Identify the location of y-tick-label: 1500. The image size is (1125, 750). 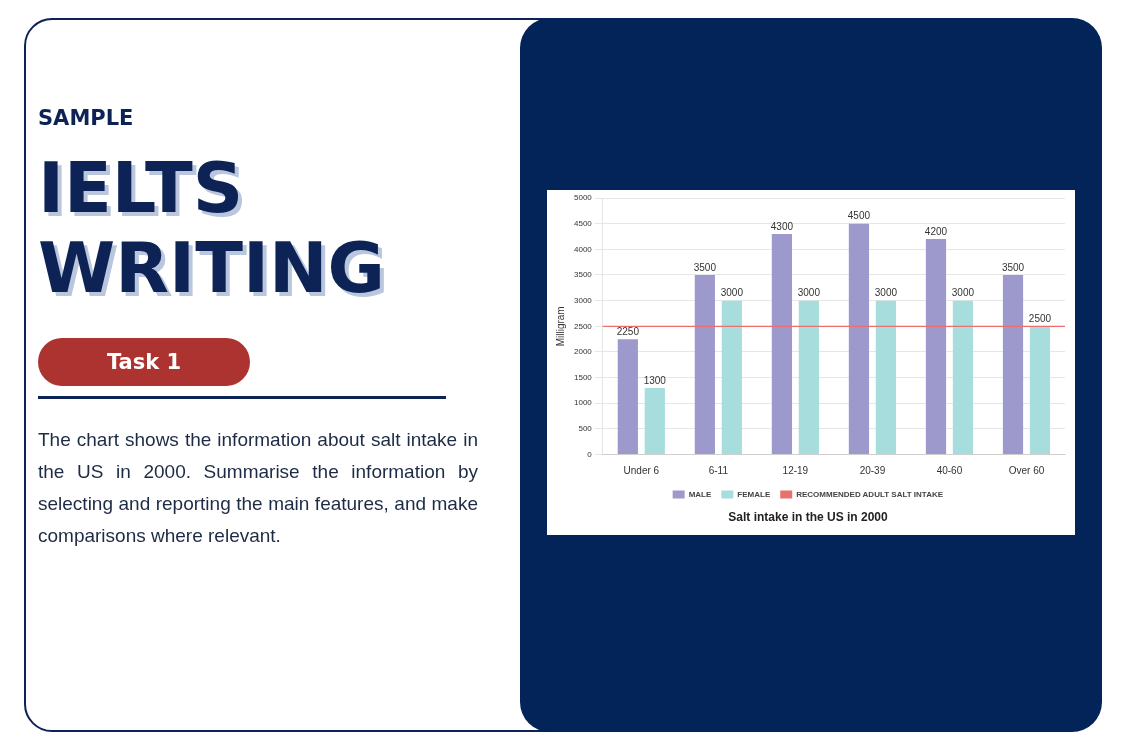
(583, 377).